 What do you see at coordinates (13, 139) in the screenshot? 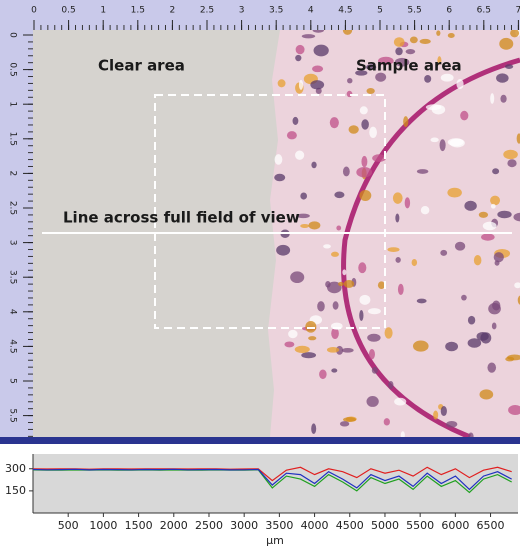
I see `ruler-label: 1.5` at bounding box center [13, 139].